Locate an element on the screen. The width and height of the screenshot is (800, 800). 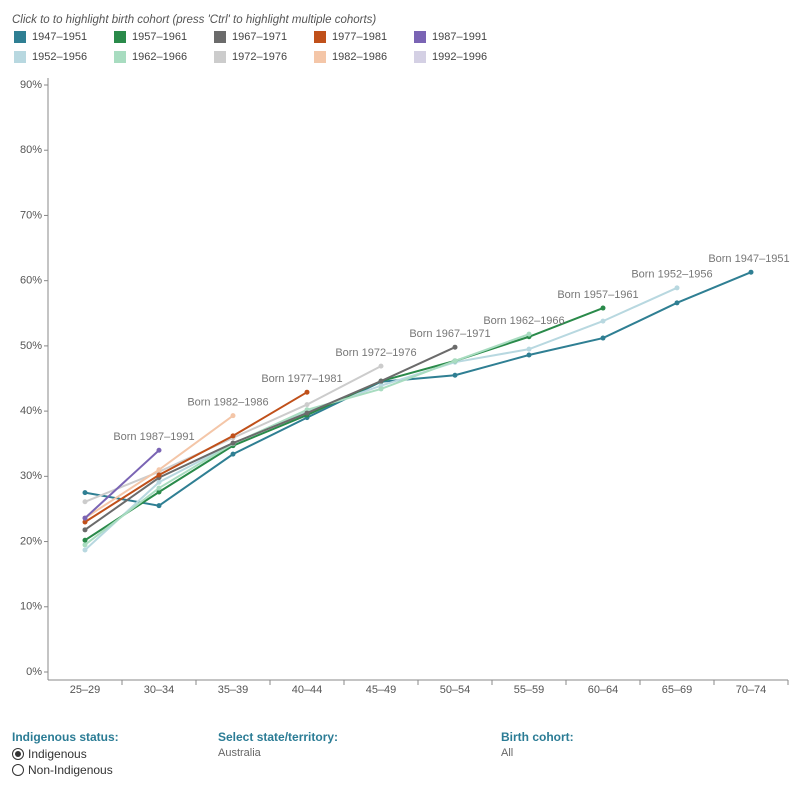
radio: Indigenous is located at coordinates (65, 754).